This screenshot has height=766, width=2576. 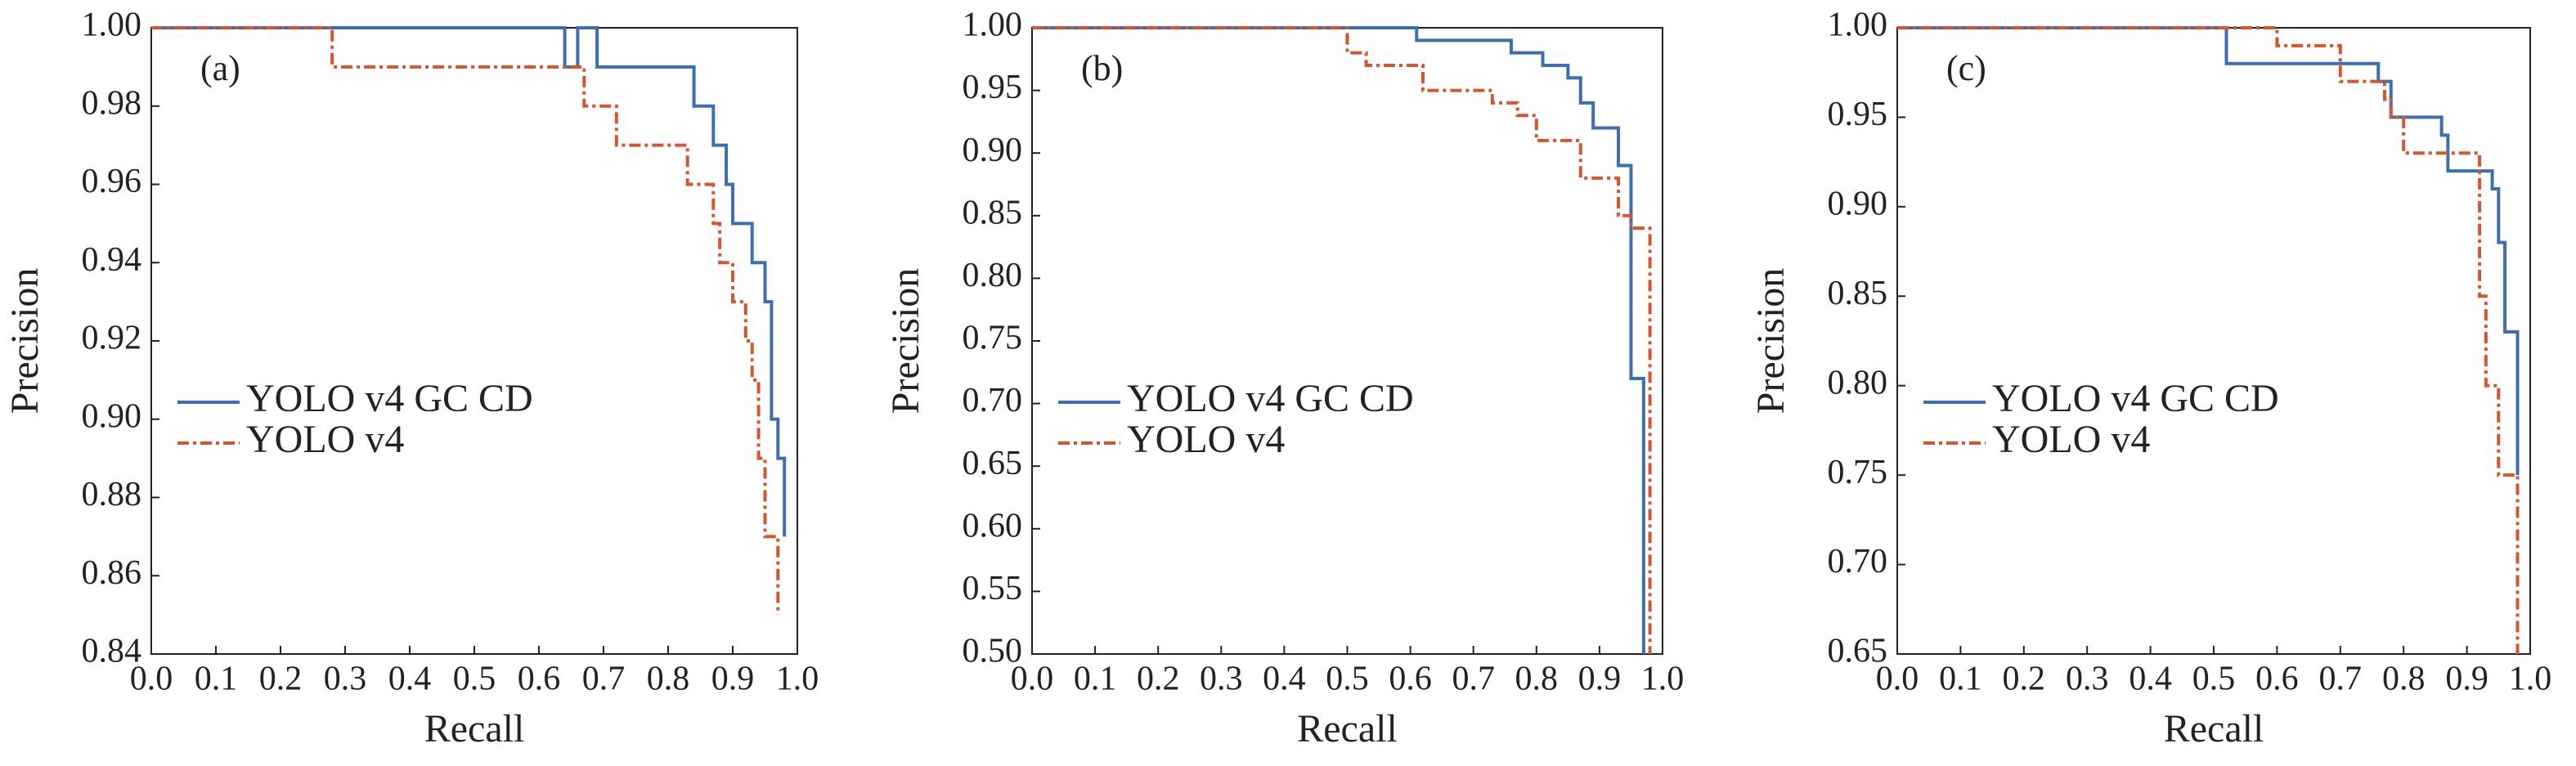 What do you see at coordinates (112, 181) in the screenshot?
I see `y-tick-label: 0.96` at bounding box center [112, 181].